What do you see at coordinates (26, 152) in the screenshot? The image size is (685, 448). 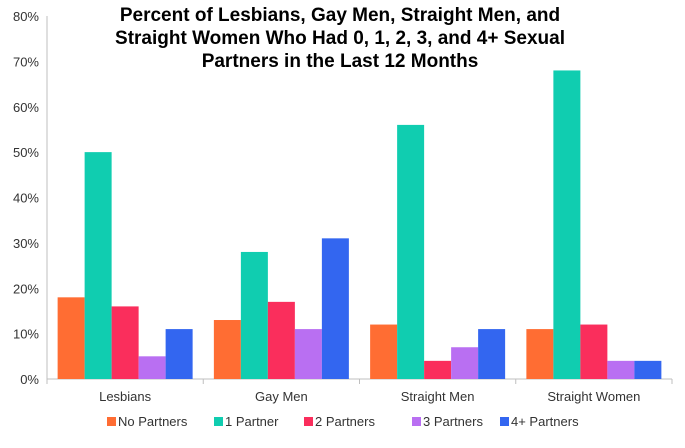 I see `y-tick-label: 50%` at bounding box center [26, 152].